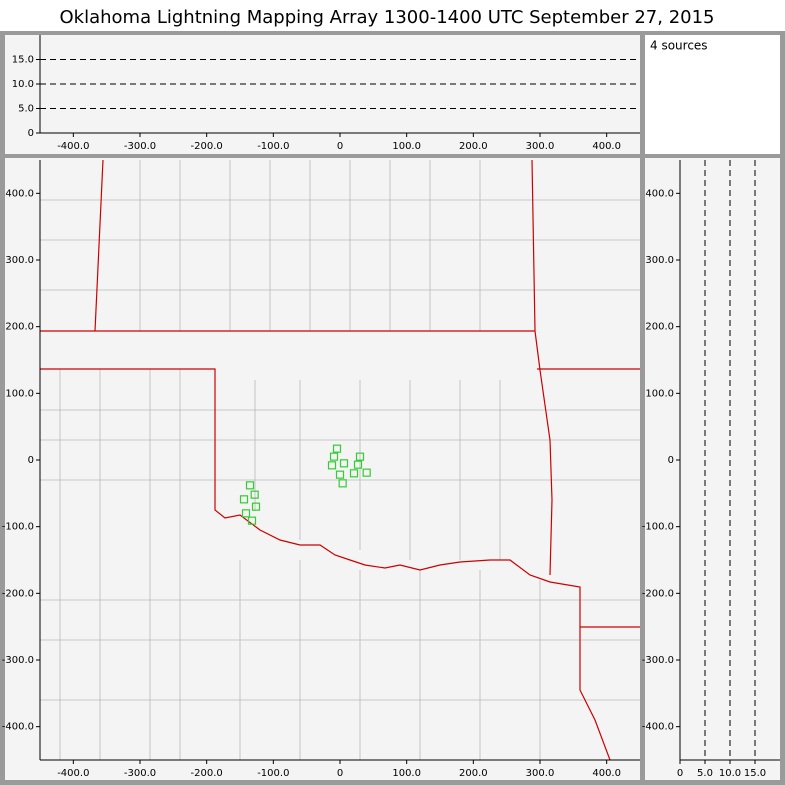 The width and height of the screenshot is (785, 785). Describe the element at coordinates (322, 94) in the screenshot. I see `top-panel` at that location.